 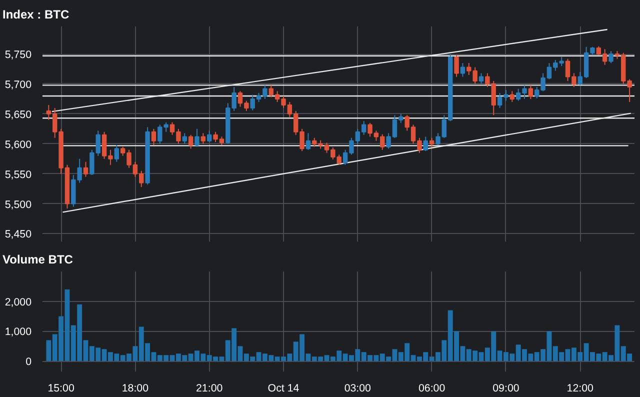 What do you see at coordinates (432, 388) in the screenshot?
I see `x-tick-label: 06:00` at bounding box center [432, 388].